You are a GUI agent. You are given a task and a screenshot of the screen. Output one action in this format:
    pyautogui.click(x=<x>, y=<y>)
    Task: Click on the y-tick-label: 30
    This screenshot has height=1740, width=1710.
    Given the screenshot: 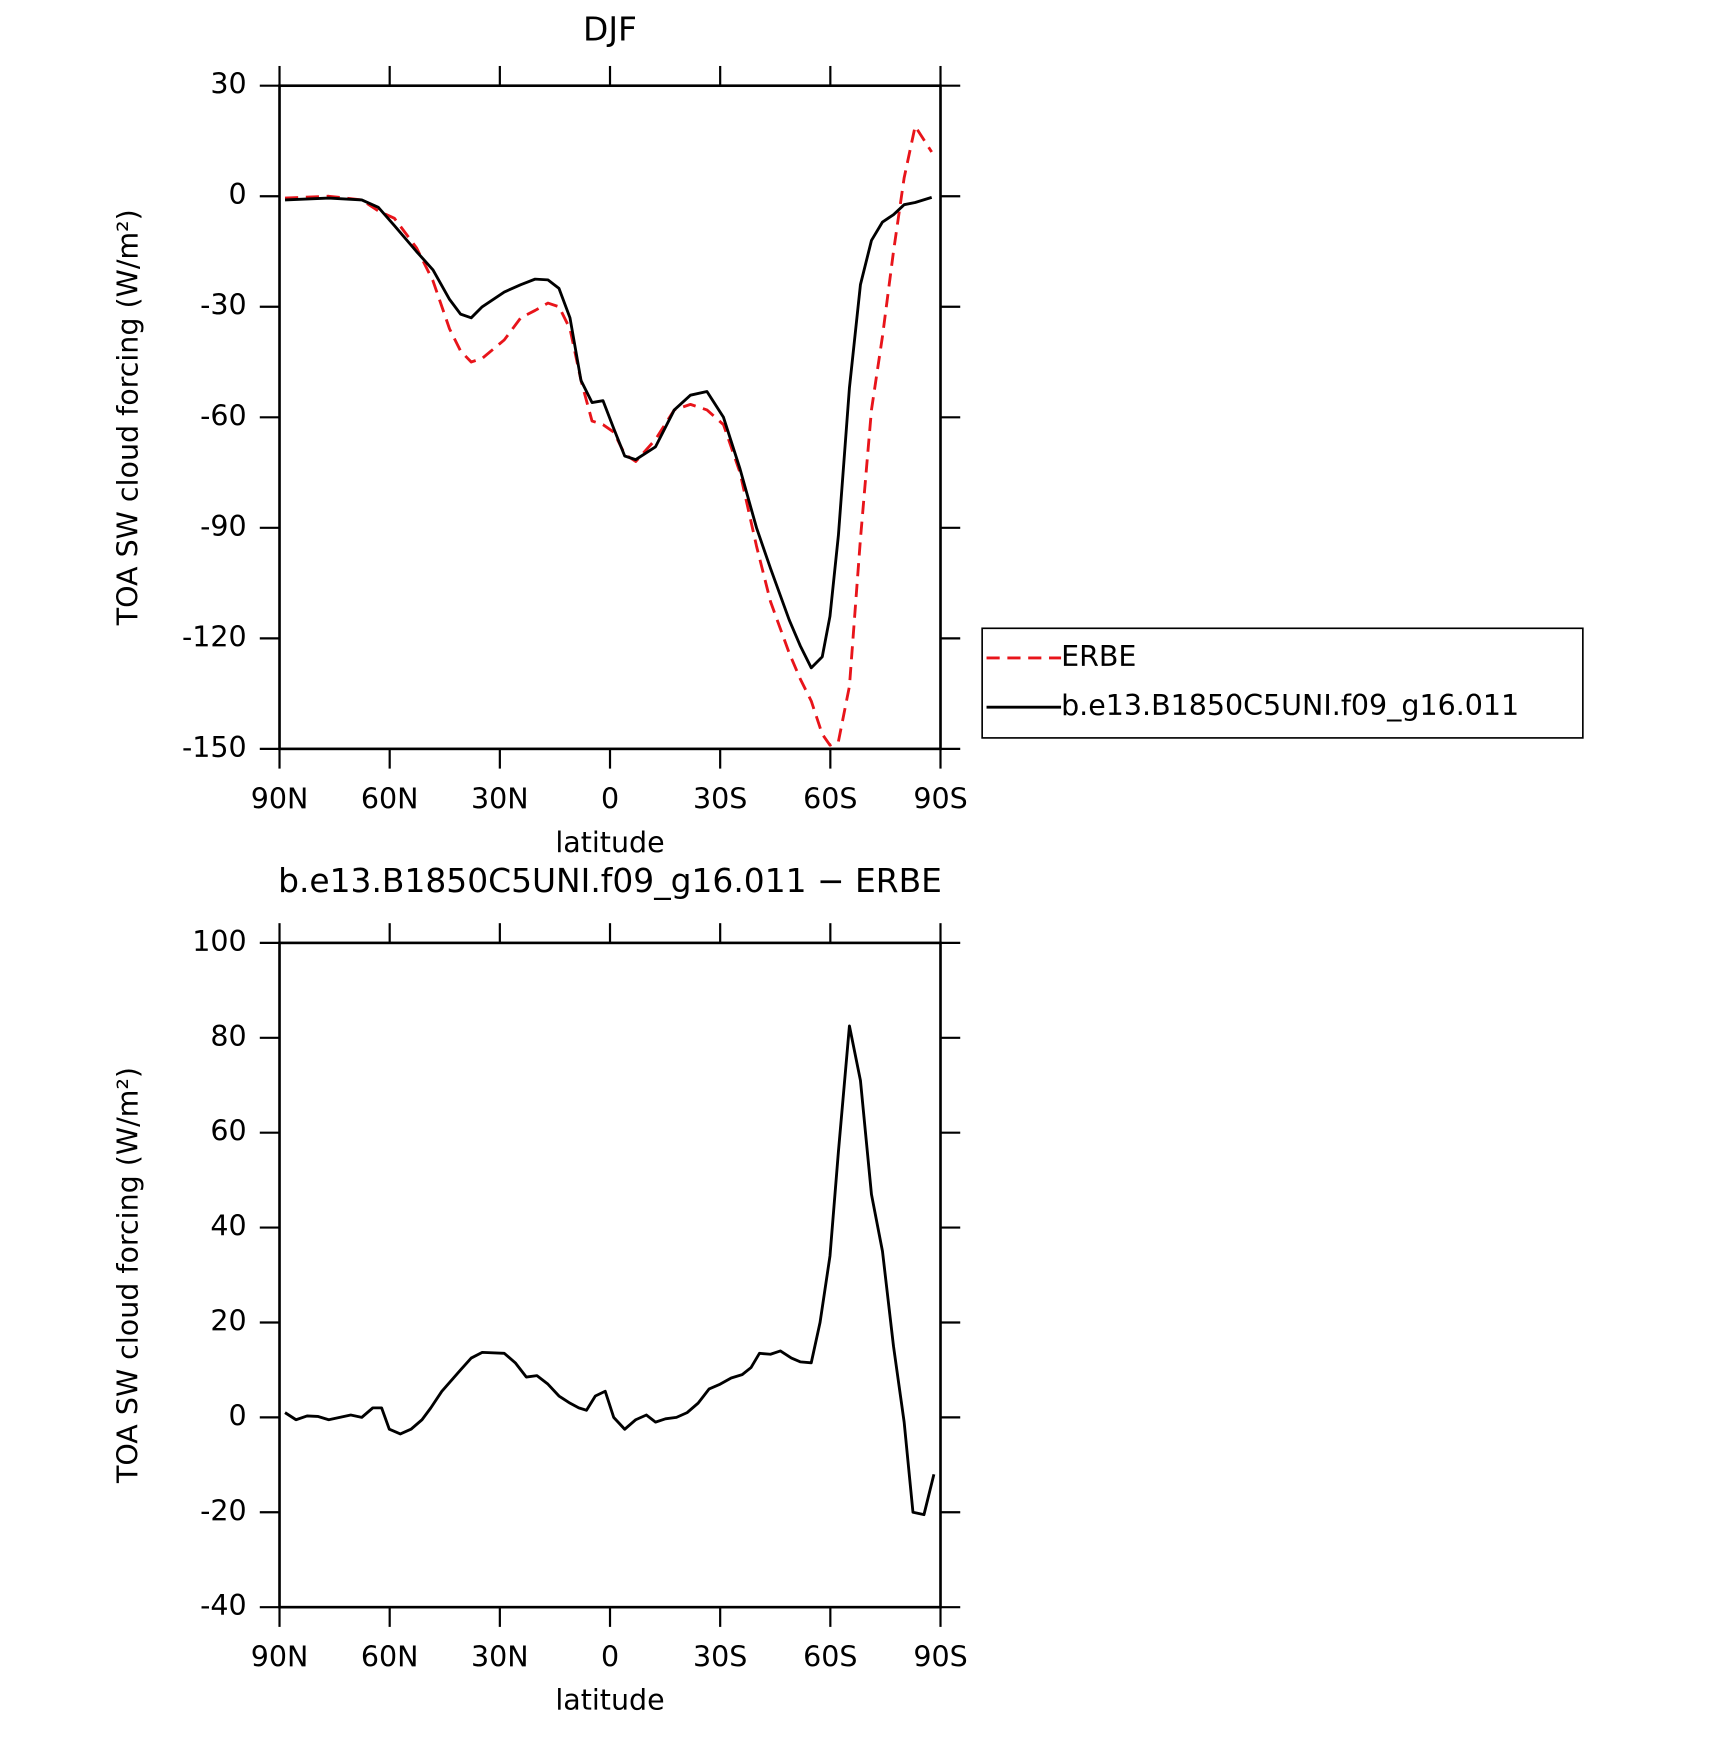 What is the action you would take?
    pyautogui.click(x=228, y=84)
    